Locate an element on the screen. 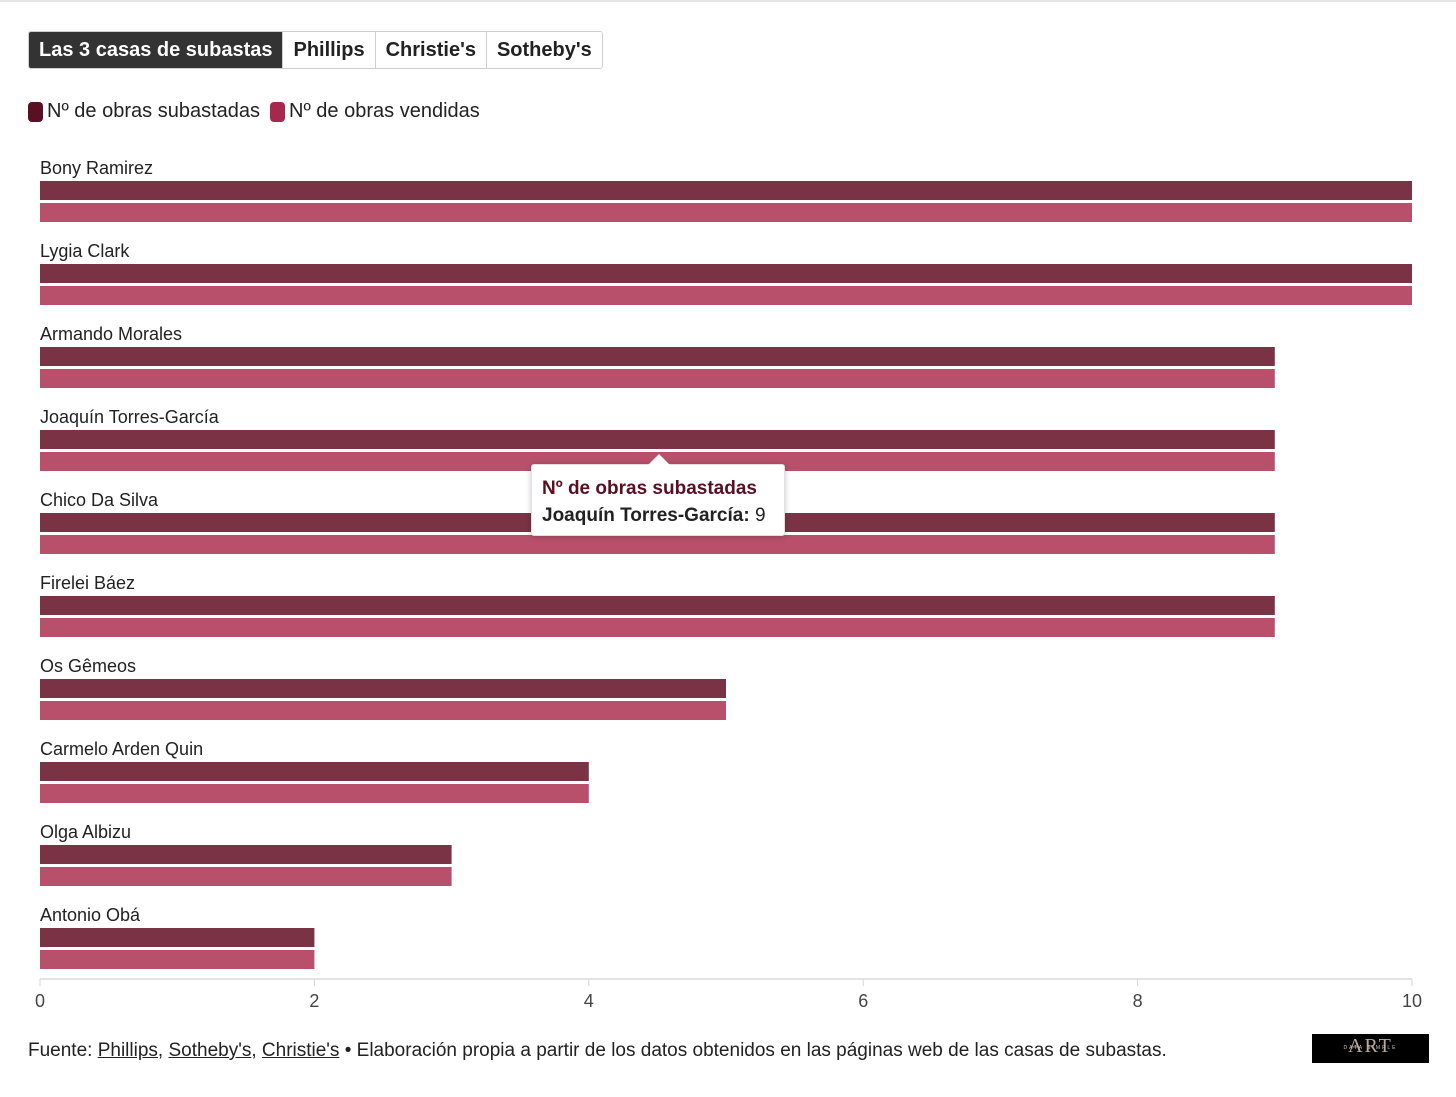  x-tick-label-2: 2 is located at coordinates (314, 1001).